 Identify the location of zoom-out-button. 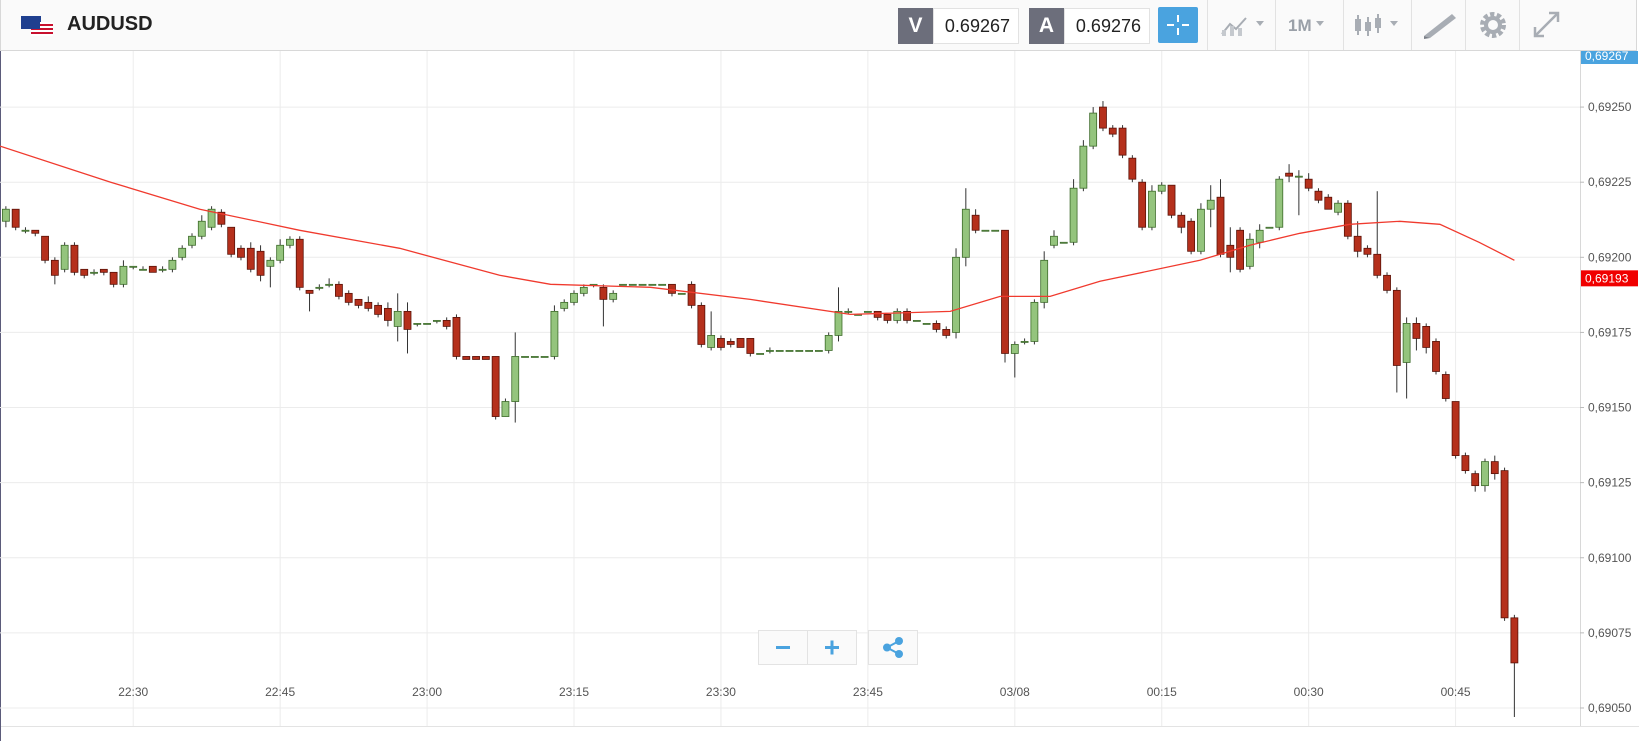
(783, 647).